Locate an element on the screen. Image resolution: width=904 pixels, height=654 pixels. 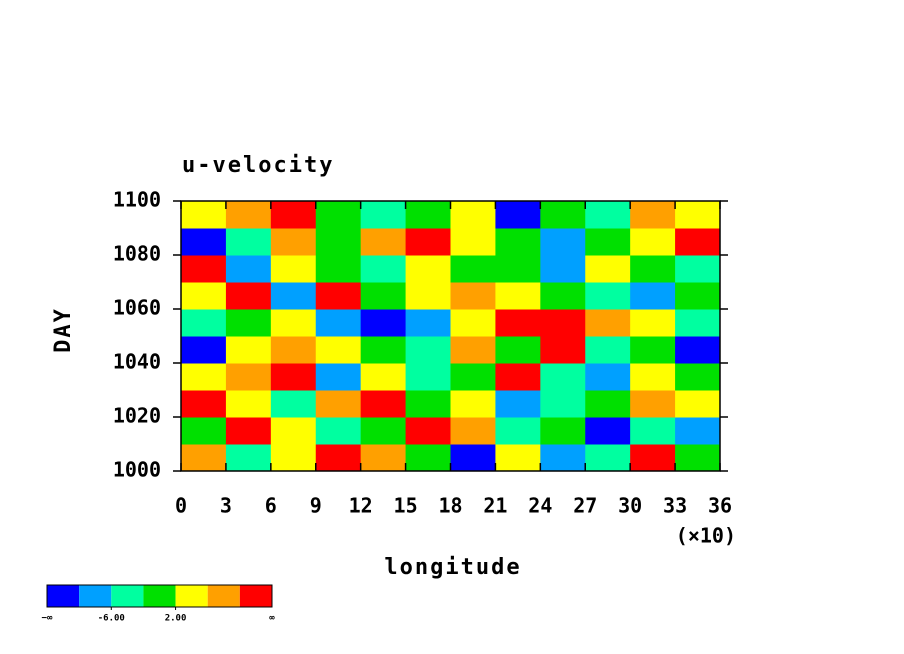
y-tick-label: 1080 is located at coordinates (137, 254).